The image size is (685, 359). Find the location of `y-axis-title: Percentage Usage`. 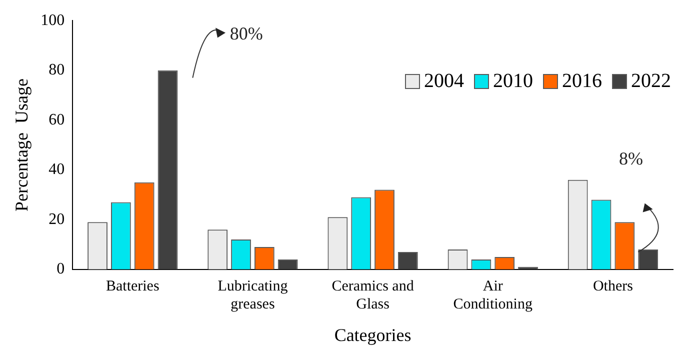

y-axis-title: Percentage Usage is located at coordinates (22, 145).